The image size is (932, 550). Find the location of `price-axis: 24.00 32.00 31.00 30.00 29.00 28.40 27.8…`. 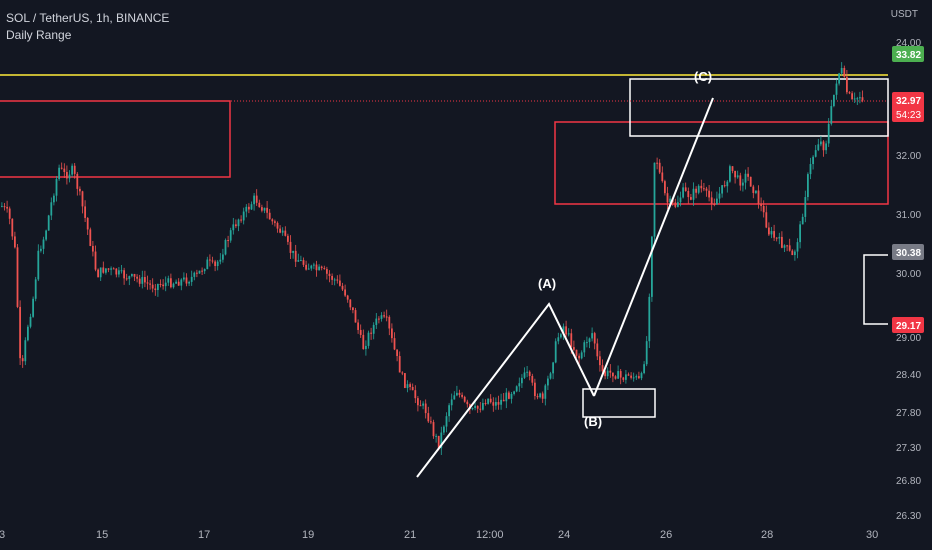

price-axis: 24.00 32.00 31.00 30.00 29.00 28.40 27.8… is located at coordinates (908, 280).